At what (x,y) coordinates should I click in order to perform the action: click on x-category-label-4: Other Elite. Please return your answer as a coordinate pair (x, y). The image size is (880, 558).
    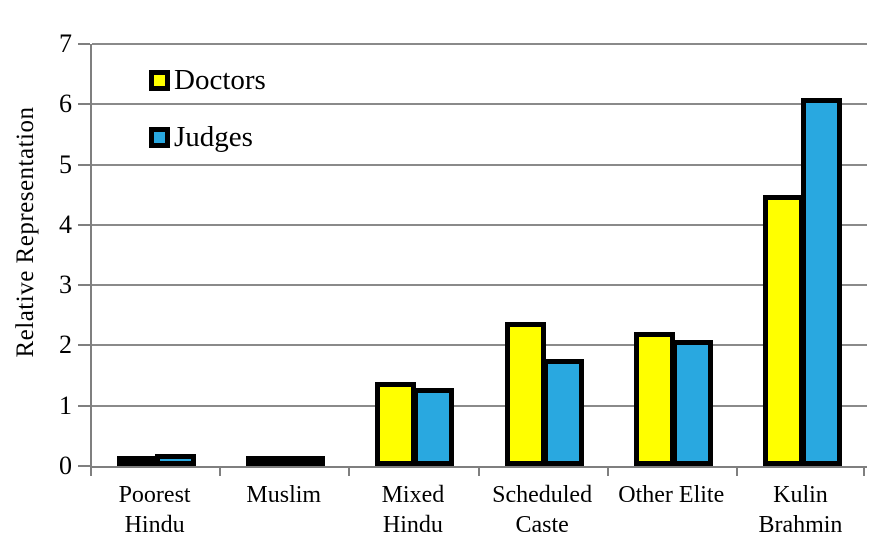
    Looking at the image, I should click on (671, 495).